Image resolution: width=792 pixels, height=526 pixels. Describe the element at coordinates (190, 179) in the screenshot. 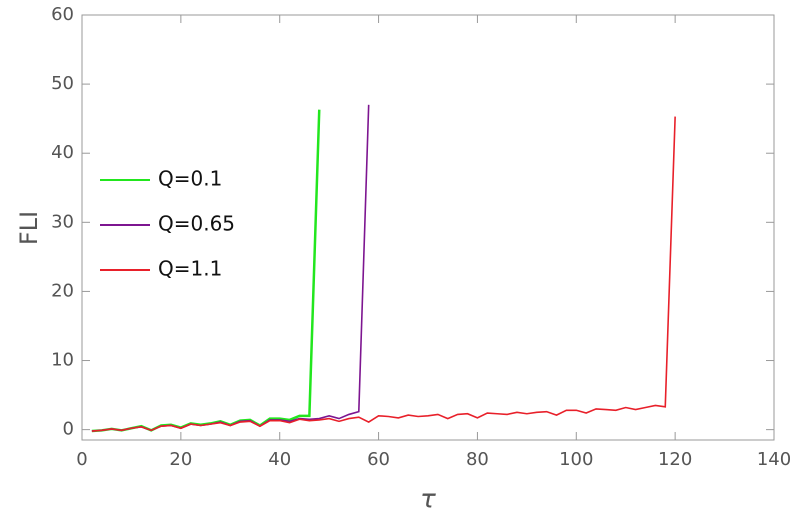

I see `legend-label: Q=0.1` at that location.